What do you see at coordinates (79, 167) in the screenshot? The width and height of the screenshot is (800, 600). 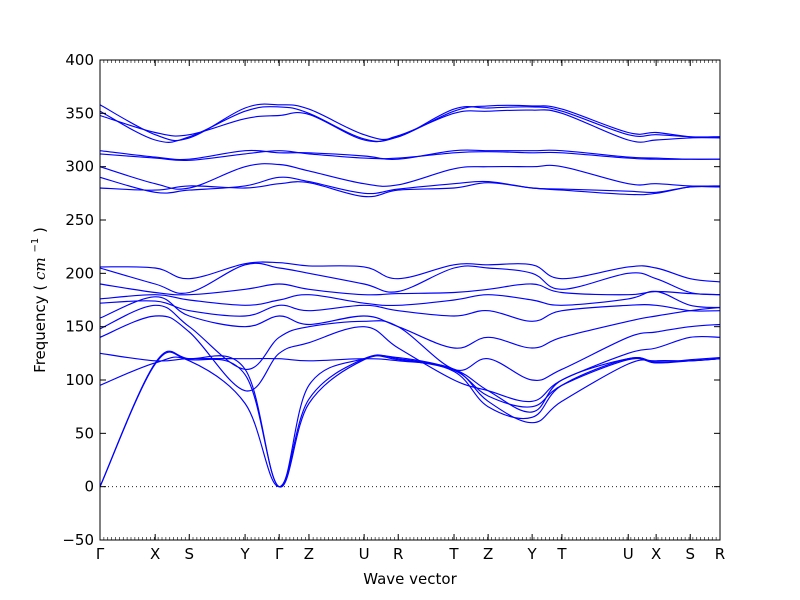 I see `y-tick-label: 300` at bounding box center [79, 167].